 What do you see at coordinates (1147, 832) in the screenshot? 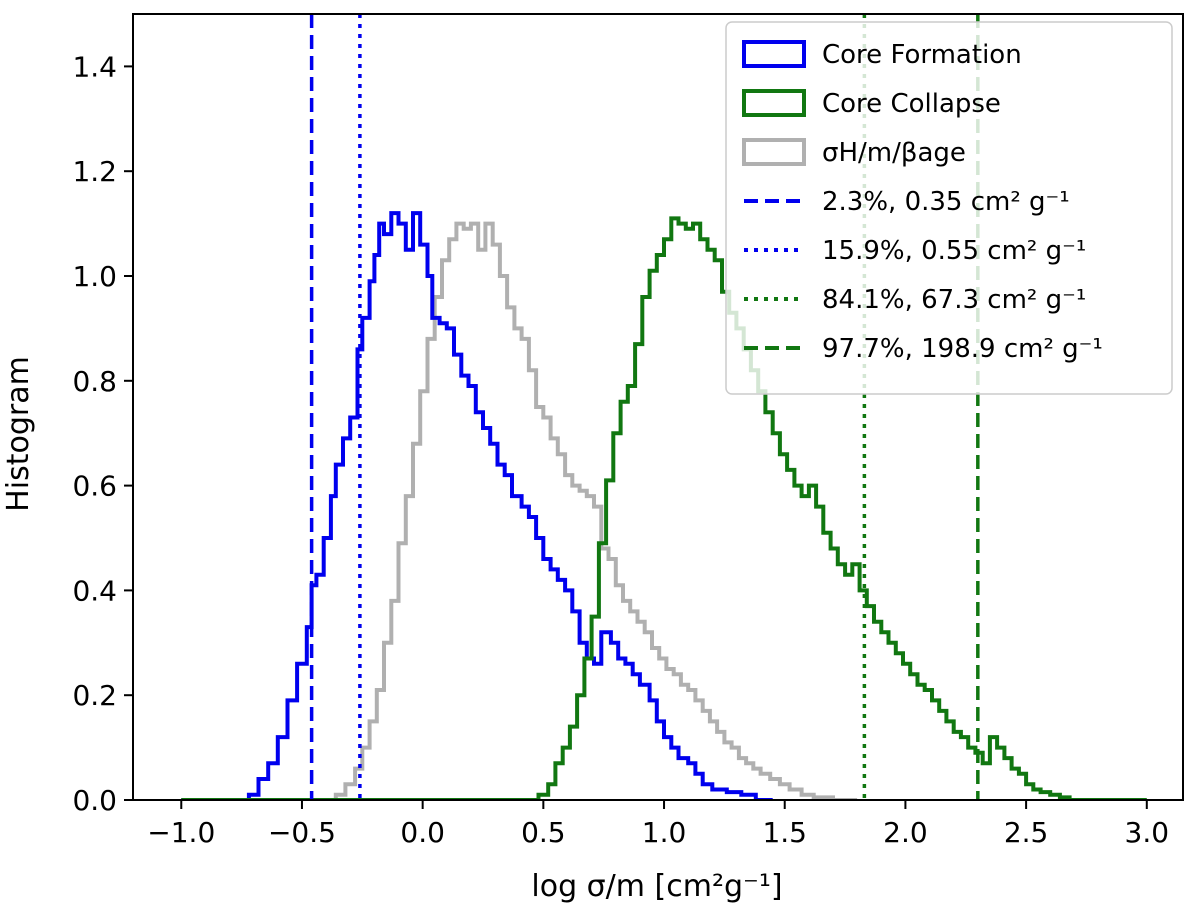
I see `x-tick-label: 3.0` at bounding box center [1147, 832].